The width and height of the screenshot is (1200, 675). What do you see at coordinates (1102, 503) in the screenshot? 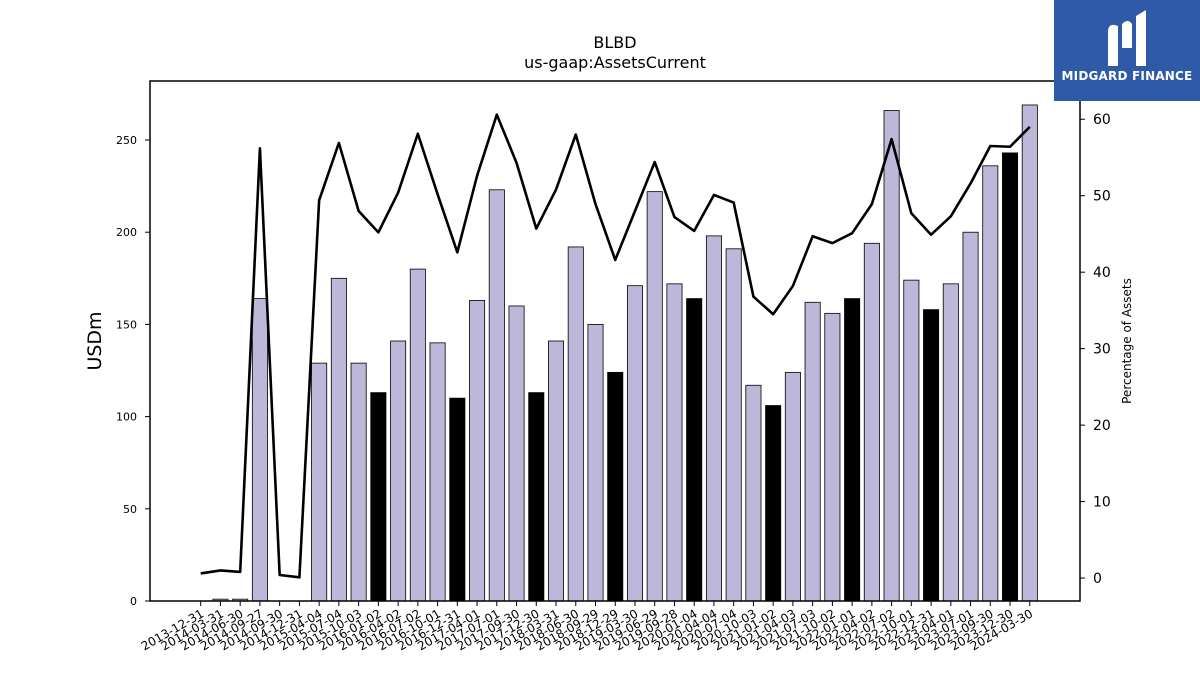
I see `y2-tick-label: 10` at bounding box center [1102, 503].